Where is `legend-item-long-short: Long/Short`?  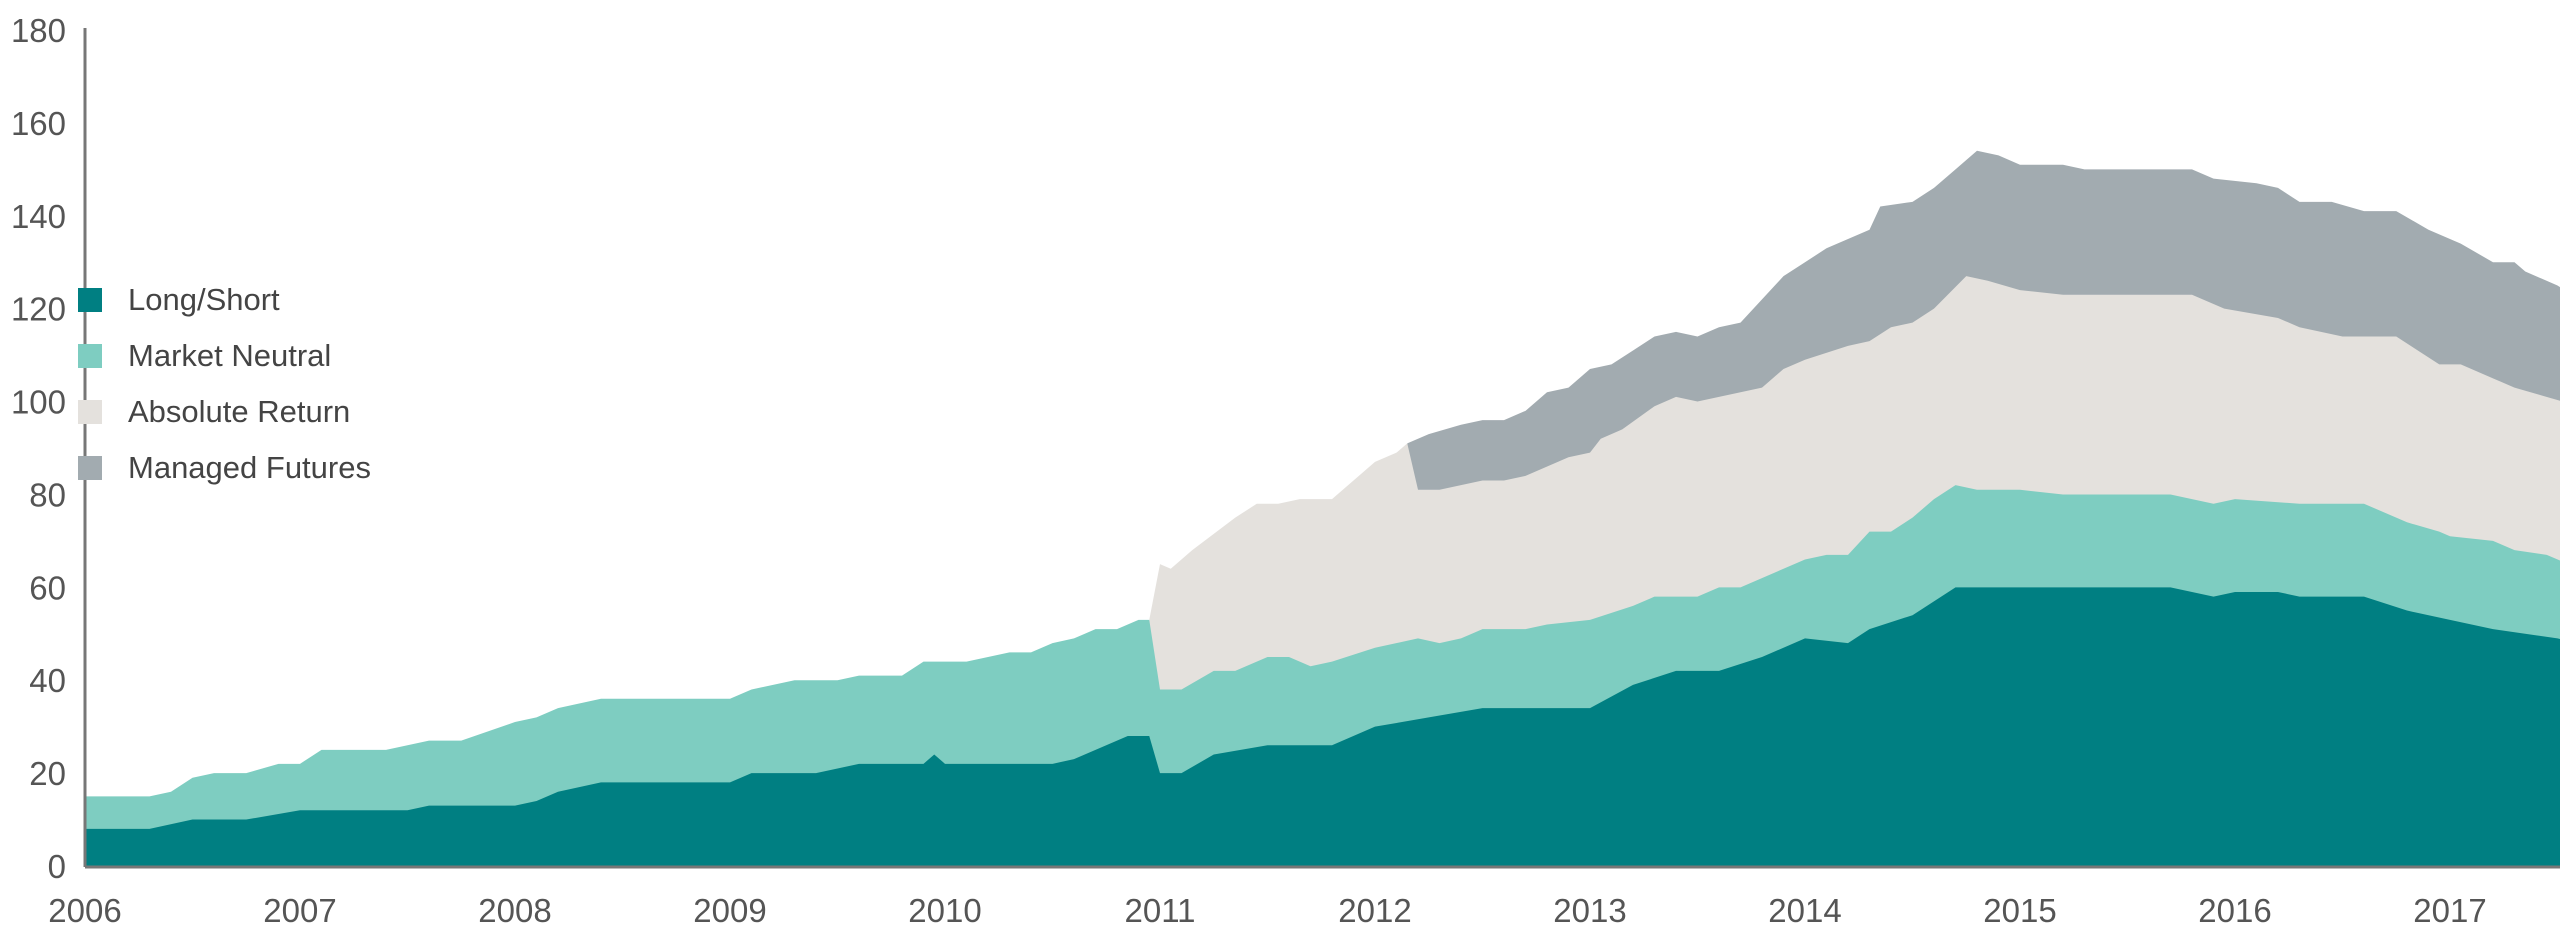
legend-item-long-short: Long/Short is located at coordinates (224, 300).